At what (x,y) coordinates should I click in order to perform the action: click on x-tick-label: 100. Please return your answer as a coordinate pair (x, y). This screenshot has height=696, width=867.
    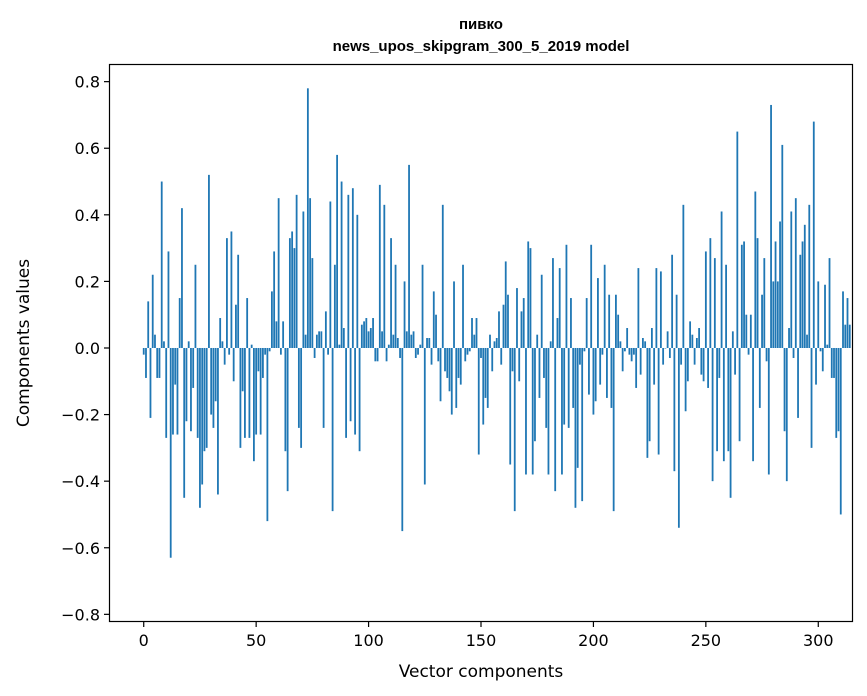
    Looking at the image, I should click on (368, 640).